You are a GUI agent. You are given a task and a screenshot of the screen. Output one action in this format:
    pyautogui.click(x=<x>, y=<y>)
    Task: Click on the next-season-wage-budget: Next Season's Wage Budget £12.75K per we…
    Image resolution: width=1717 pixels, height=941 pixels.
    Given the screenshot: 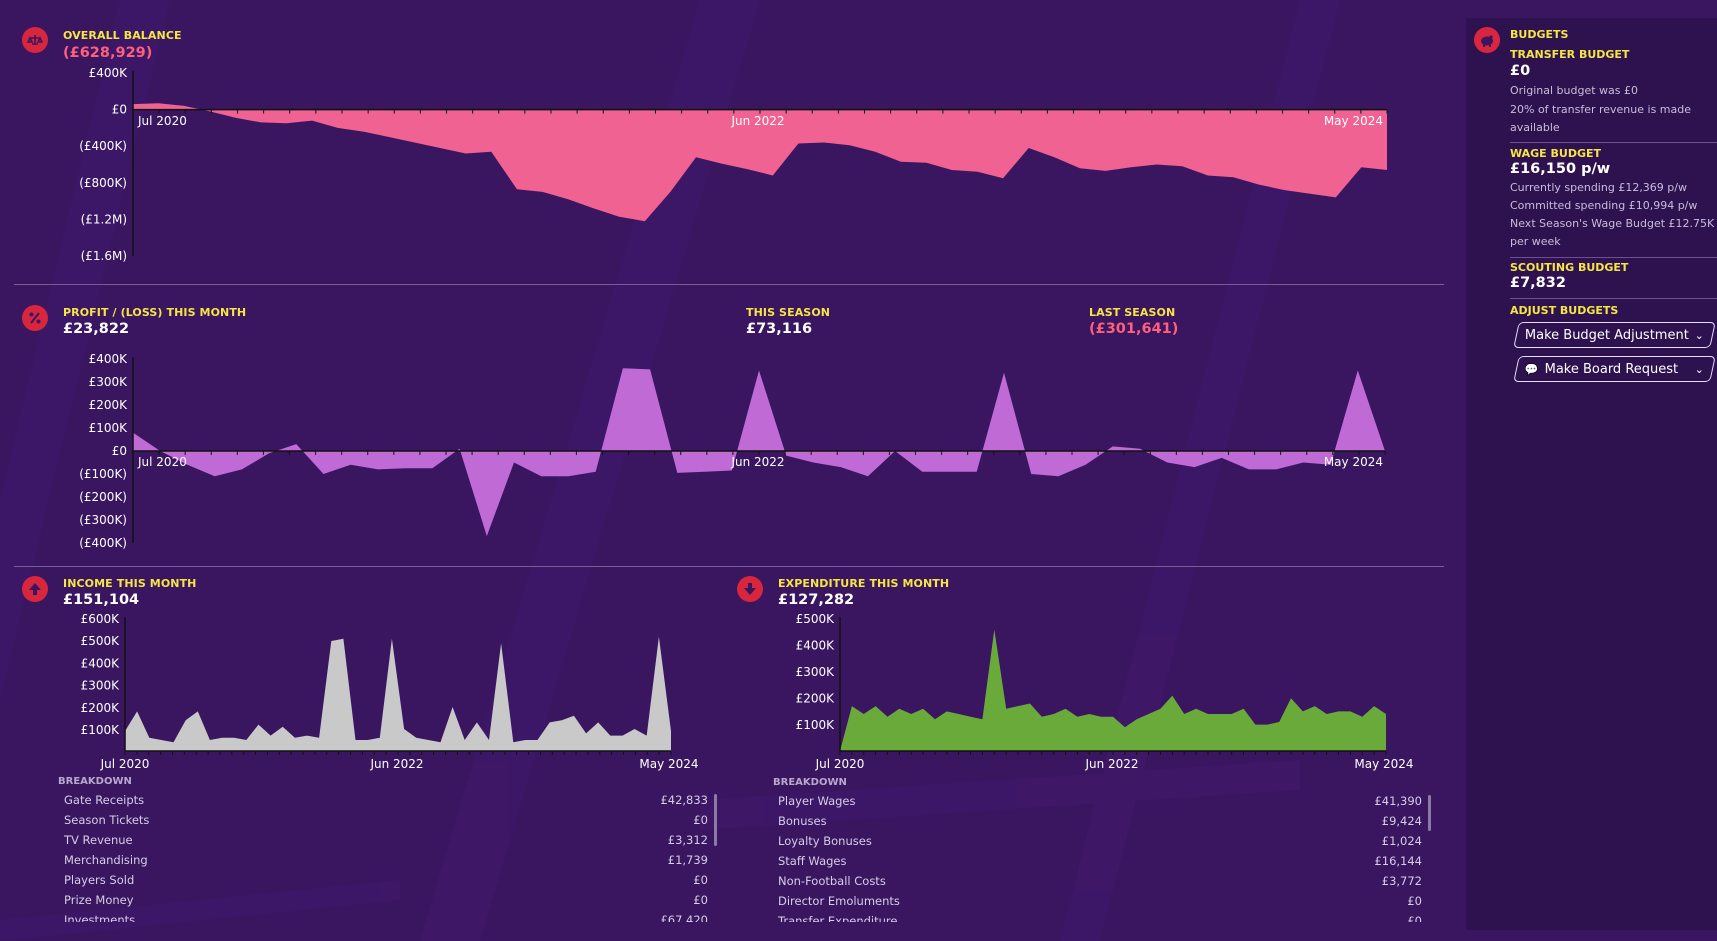 What is the action you would take?
    pyautogui.click(x=1612, y=232)
    